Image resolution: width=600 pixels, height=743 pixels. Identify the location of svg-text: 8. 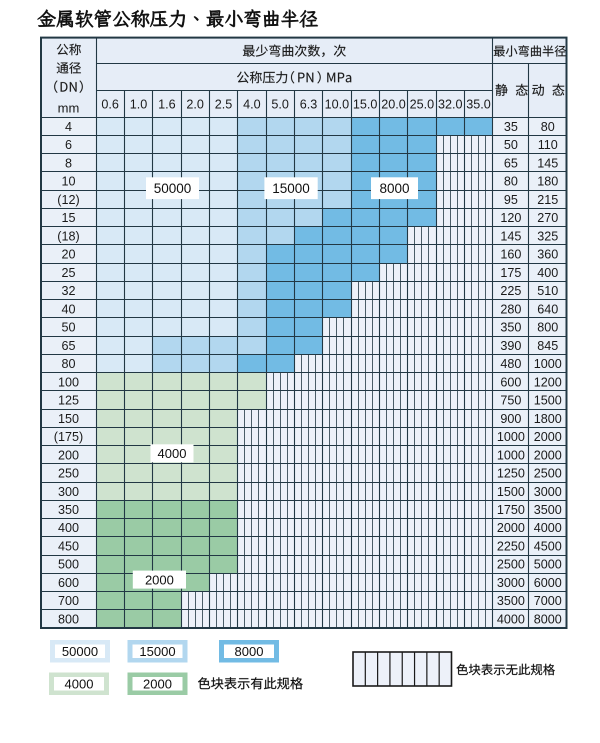
(68, 163).